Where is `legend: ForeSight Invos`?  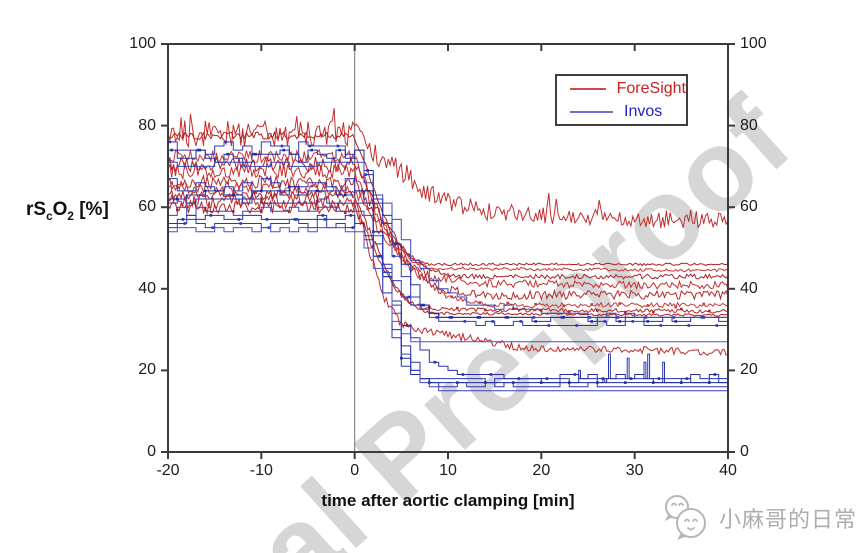
legend: ForeSight Invos is located at coordinates (621, 100).